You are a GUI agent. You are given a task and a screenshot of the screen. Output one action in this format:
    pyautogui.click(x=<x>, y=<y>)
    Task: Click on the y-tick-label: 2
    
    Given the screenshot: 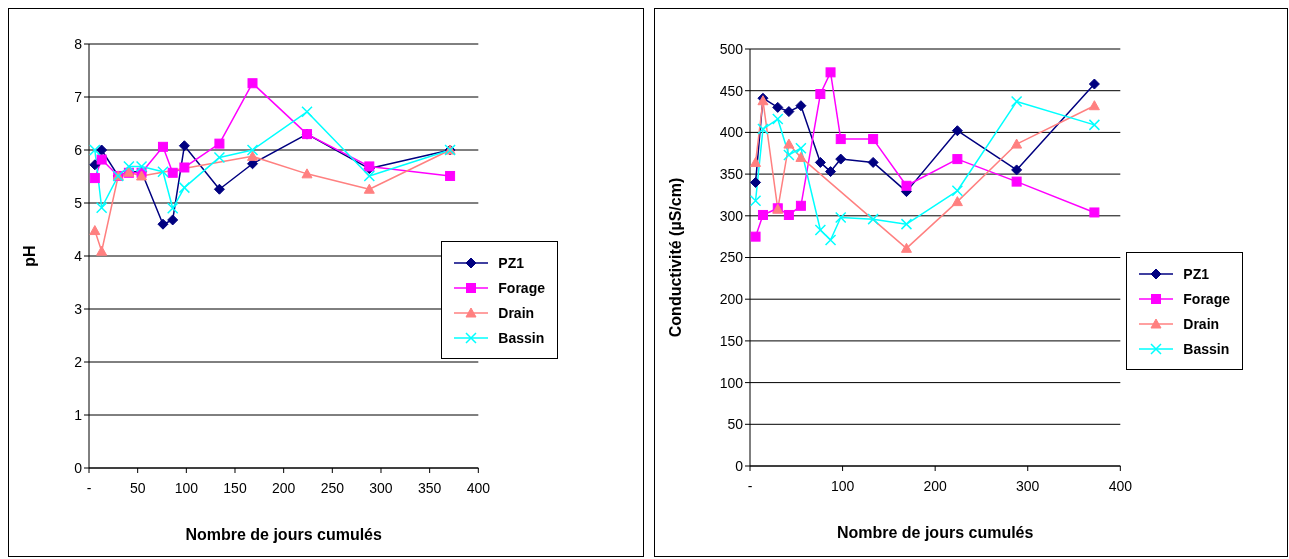 What is the action you would take?
    pyautogui.click(x=78, y=361)
    